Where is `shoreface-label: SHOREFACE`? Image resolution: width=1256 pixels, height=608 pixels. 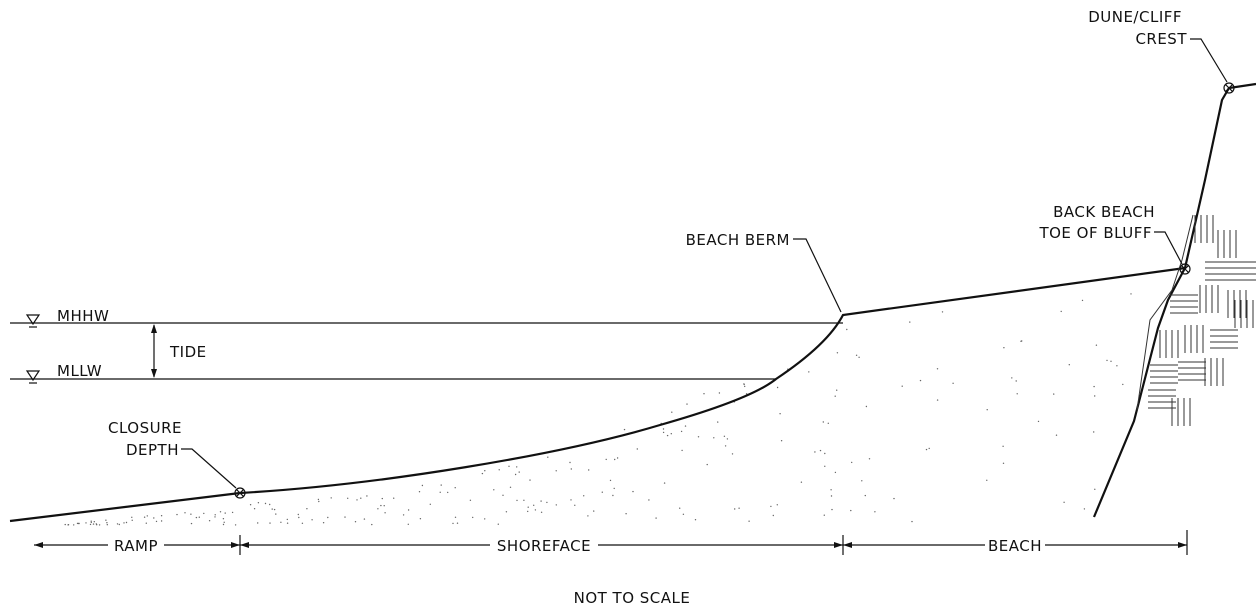
shoreface-label: SHOREFACE is located at coordinates (544, 546).